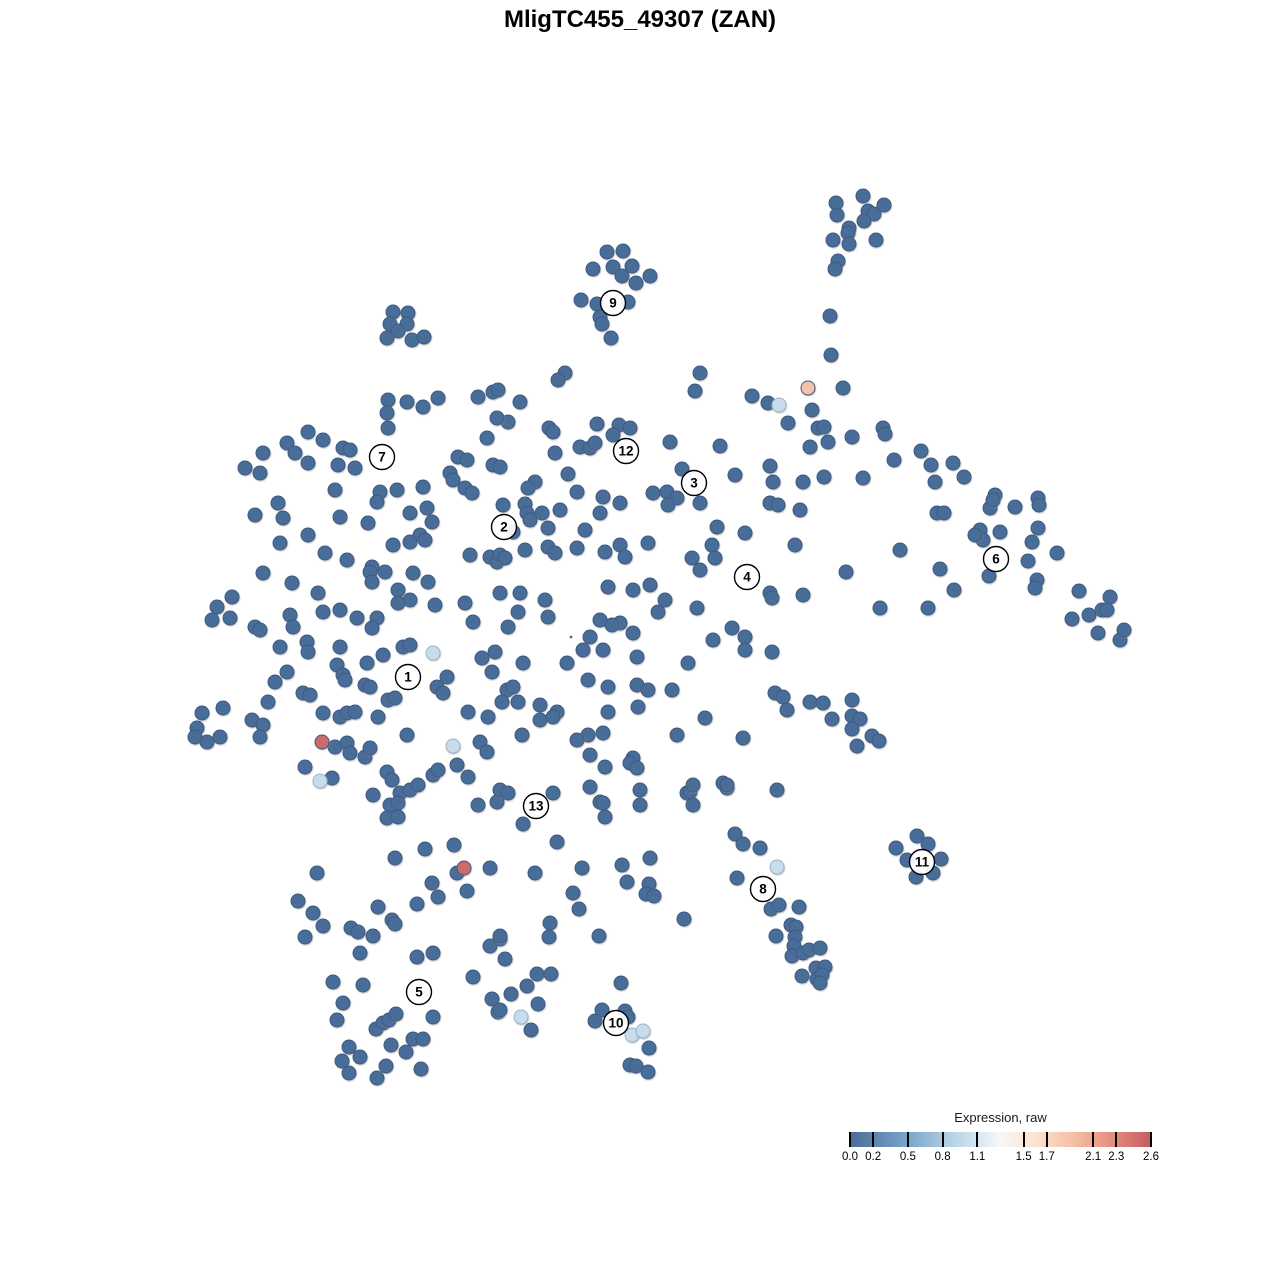  I want to click on svg-text: 12, so click(625, 451).